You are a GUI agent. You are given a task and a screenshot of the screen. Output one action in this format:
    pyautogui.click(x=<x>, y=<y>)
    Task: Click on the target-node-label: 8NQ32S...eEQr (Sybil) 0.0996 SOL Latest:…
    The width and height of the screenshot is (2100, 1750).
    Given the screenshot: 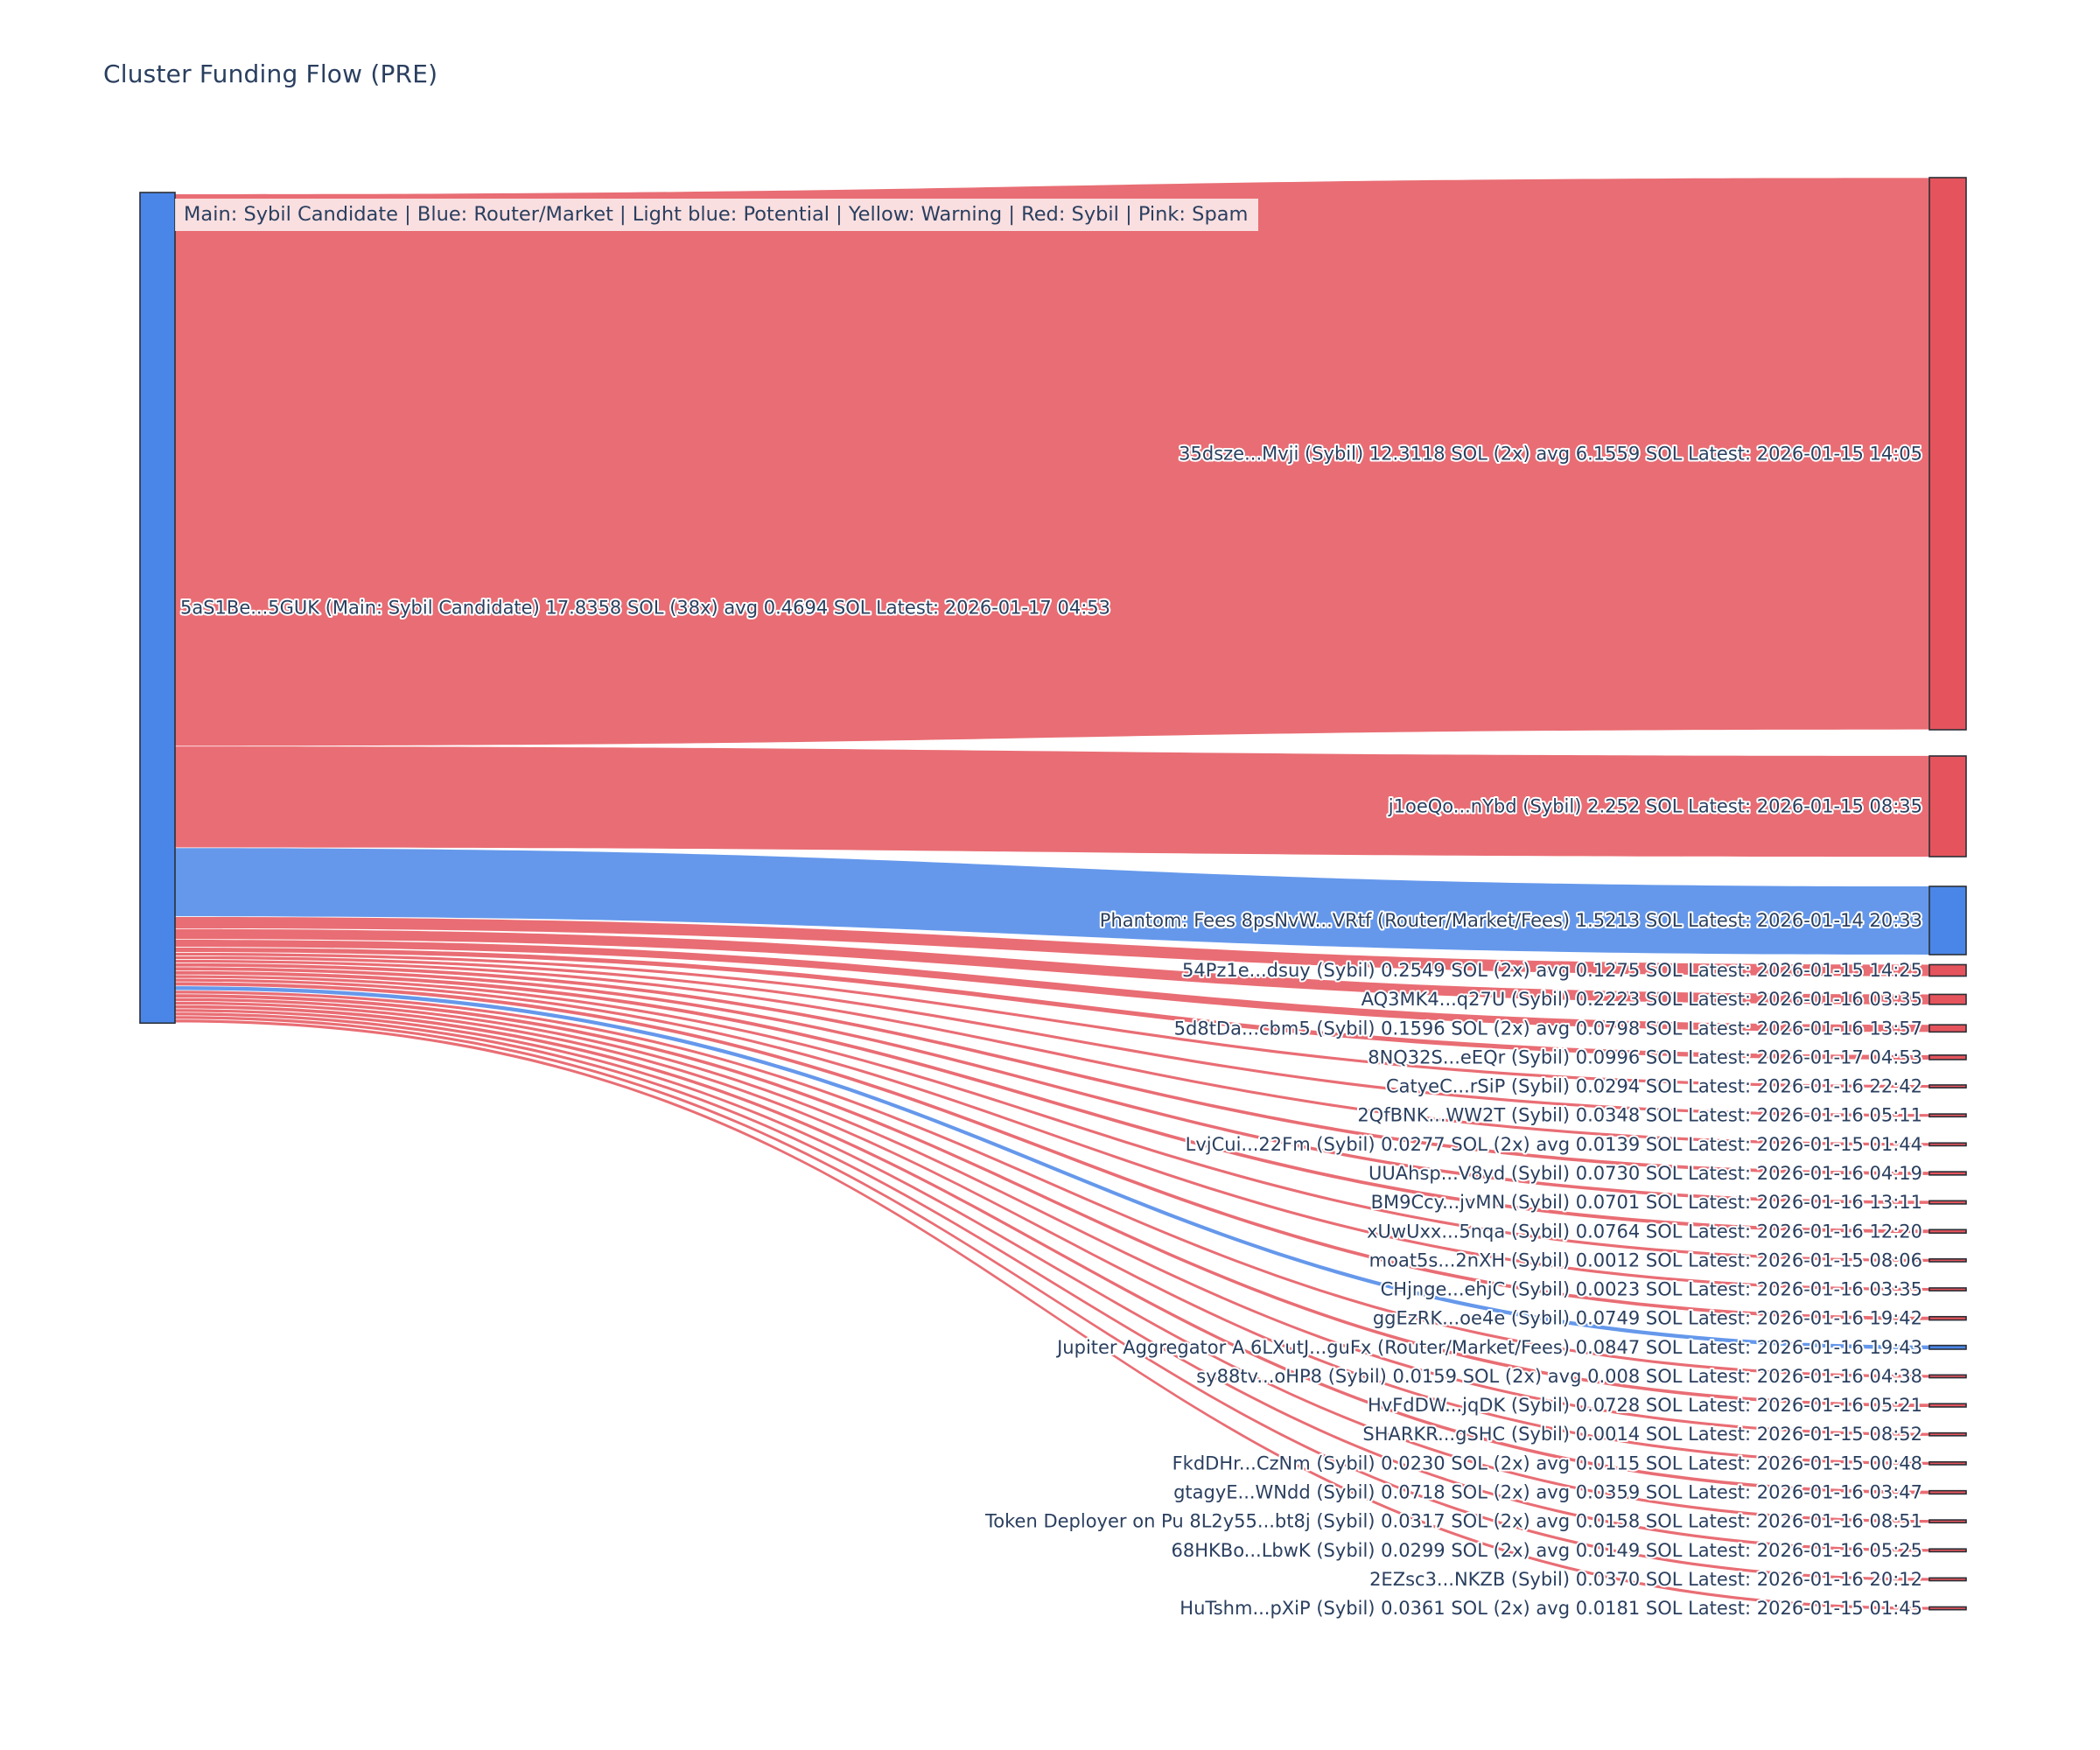 What is the action you would take?
    pyautogui.click(x=1645, y=1057)
    